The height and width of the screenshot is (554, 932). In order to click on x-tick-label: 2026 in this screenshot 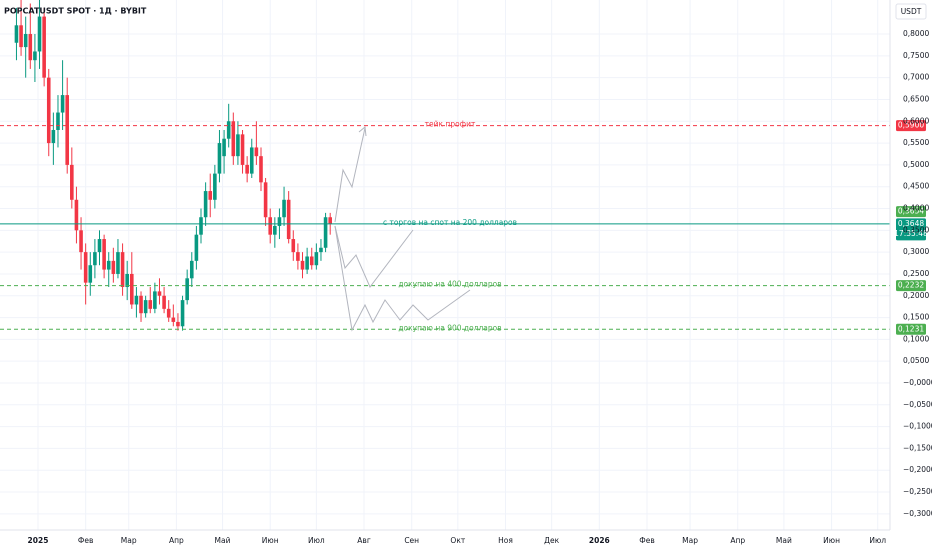, I will do `click(599, 540)`.